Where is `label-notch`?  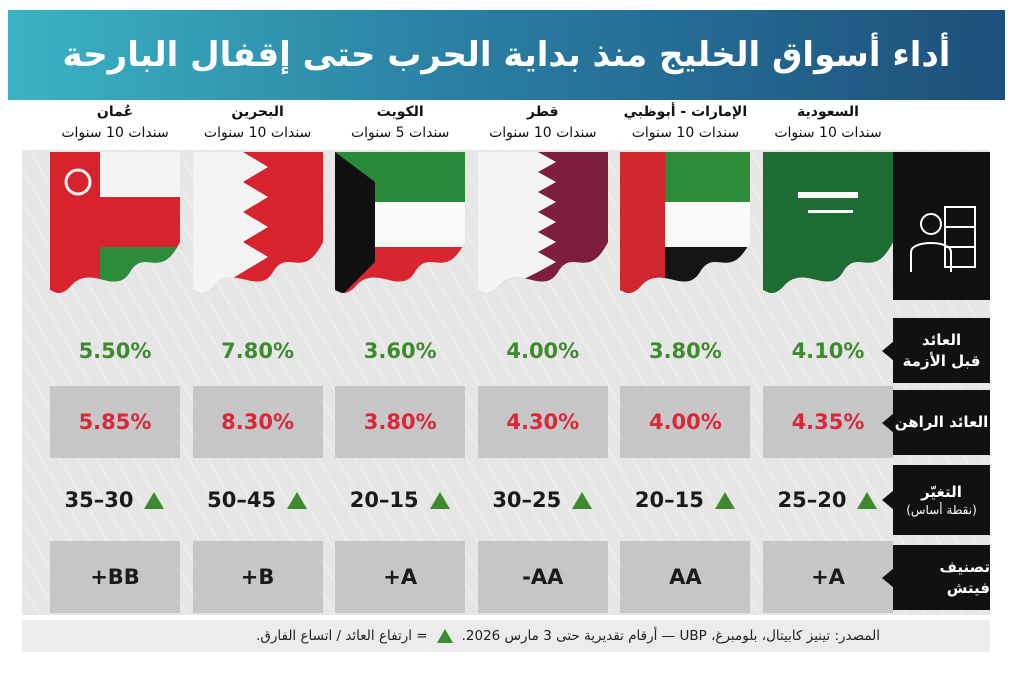
label-notch is located at coordinates (888, 422).